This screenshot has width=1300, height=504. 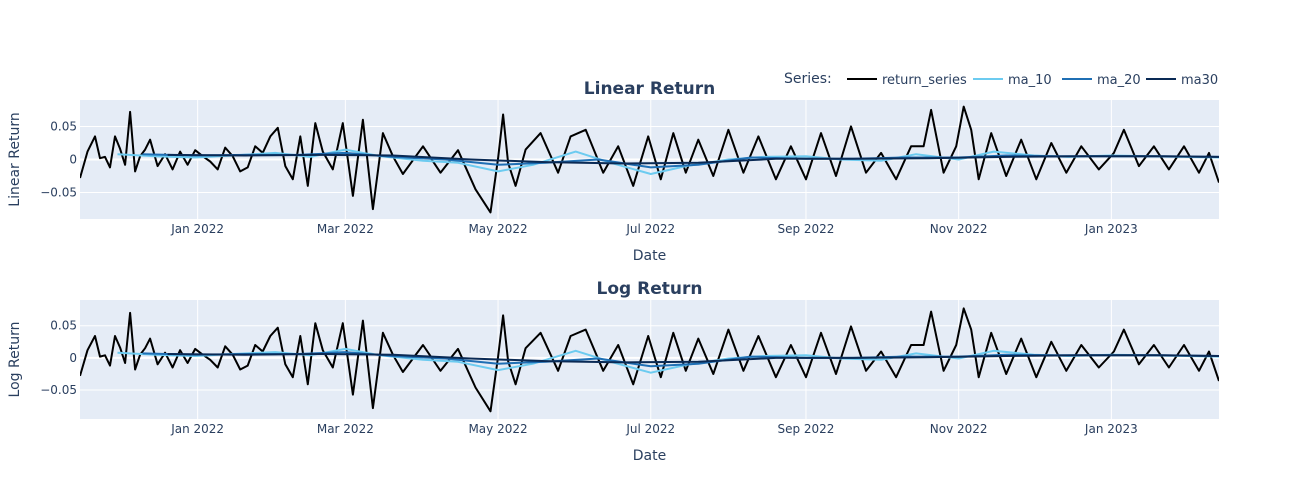 What do you see at coordinates (1001, 79) in the screenshot?
I see `legend: Series: return_series ma_10 ma_20 ma30` at bounding box center [1001, 79].